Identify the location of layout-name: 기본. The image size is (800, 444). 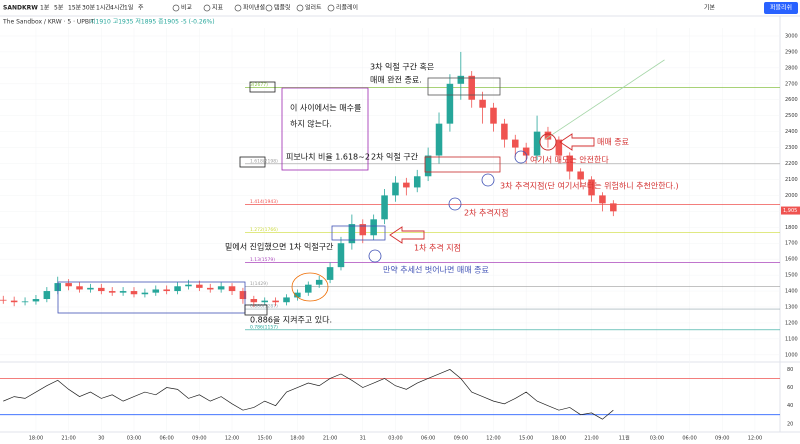
(710, 8).